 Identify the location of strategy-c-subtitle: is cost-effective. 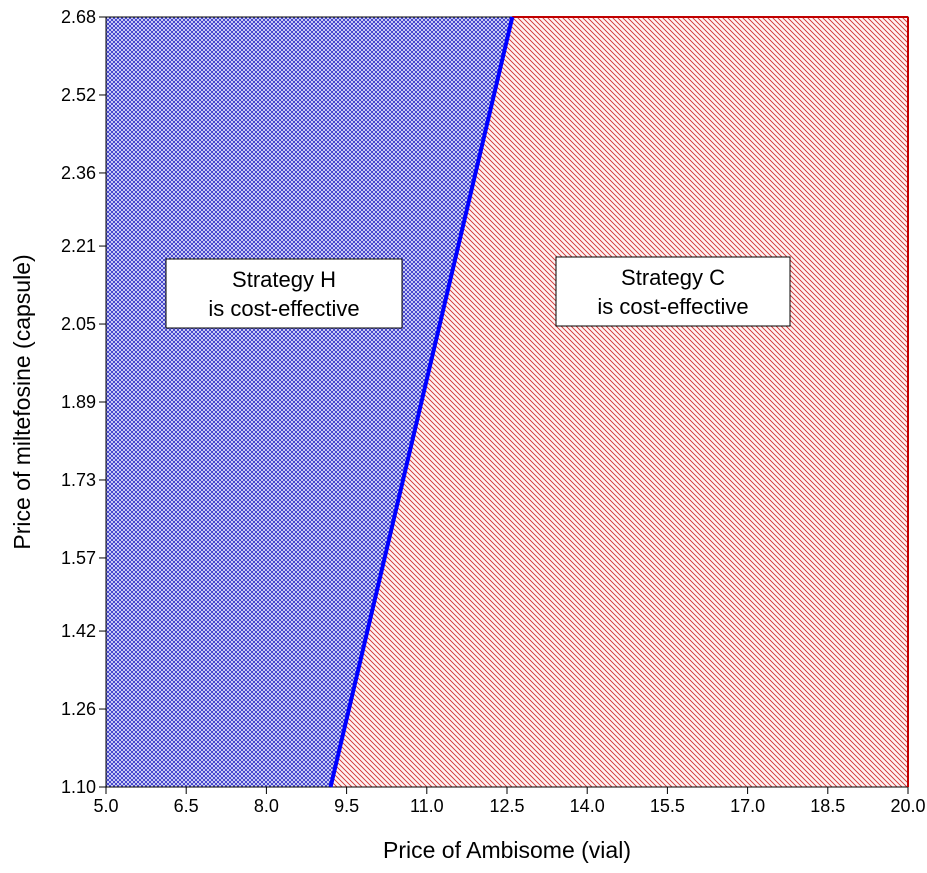
(672, 306).